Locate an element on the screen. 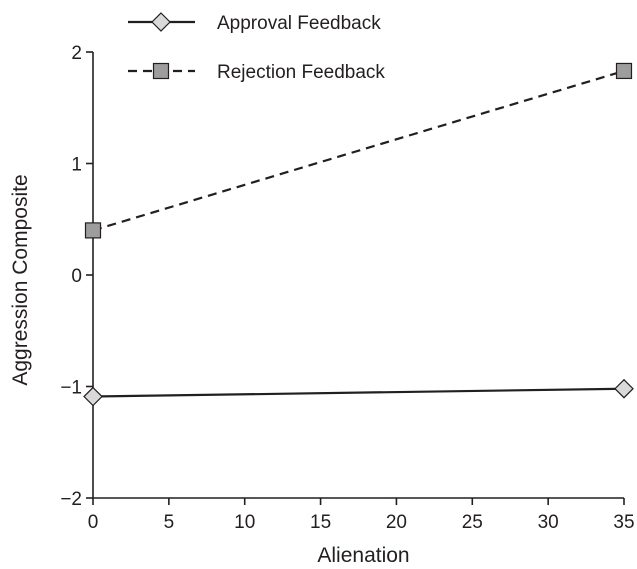 This screenshot has width=637, height=569. y-tick-label: −2 is located at coordinates (71, 499).